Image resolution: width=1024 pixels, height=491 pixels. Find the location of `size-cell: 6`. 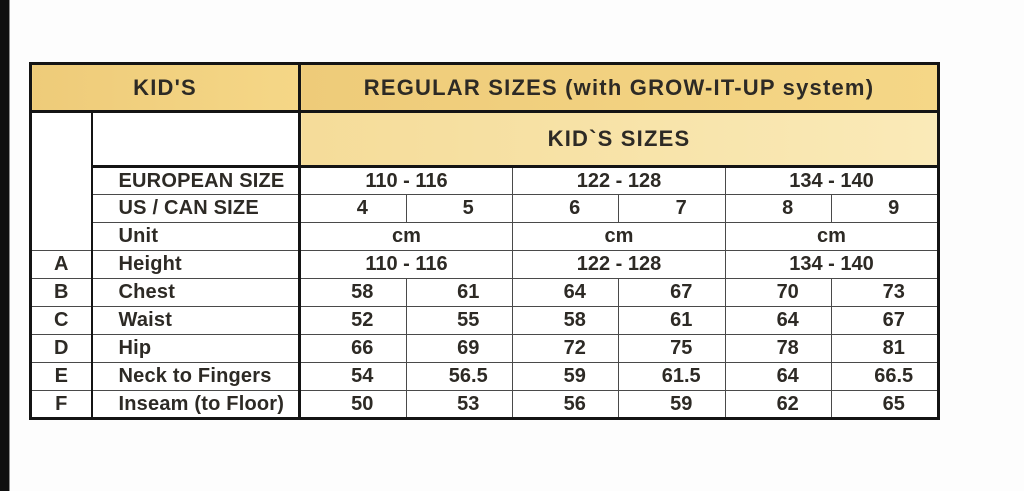

size-cell: 6 is located at coordinates (565, 208).